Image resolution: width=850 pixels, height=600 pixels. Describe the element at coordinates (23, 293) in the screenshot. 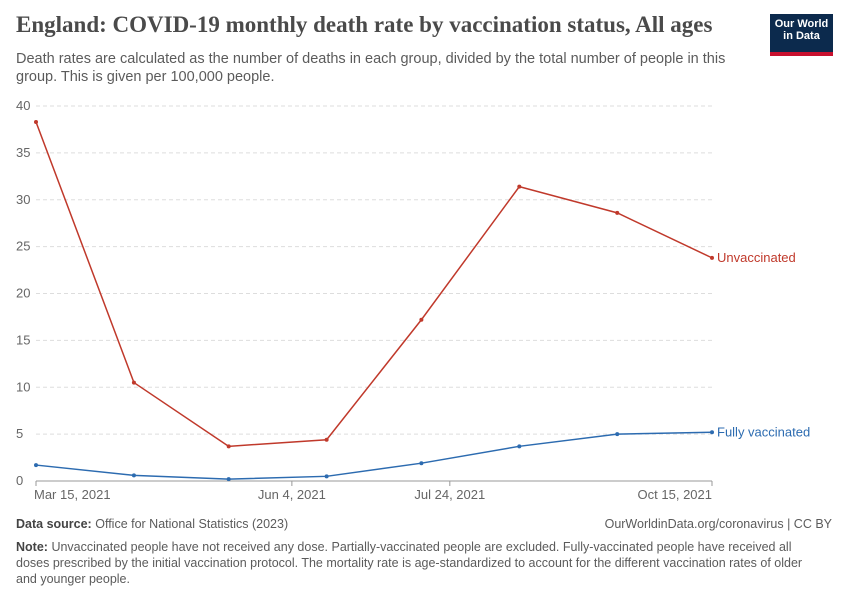

I see `y-tick-label: 20` at that location.